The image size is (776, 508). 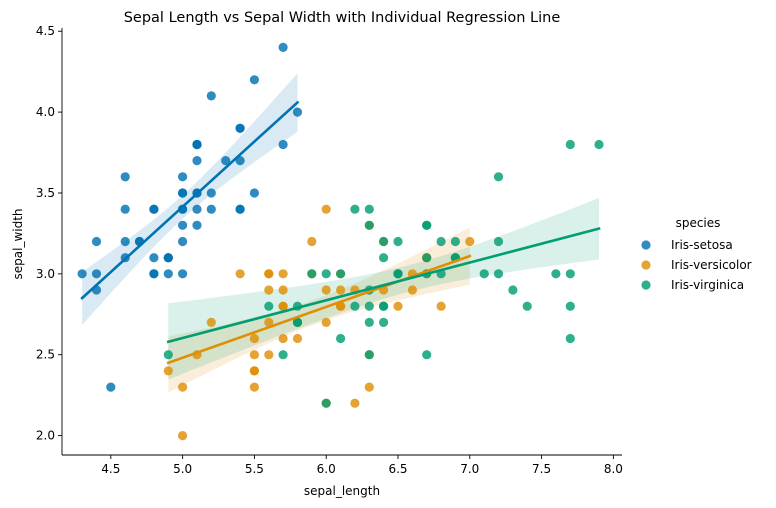 I want to click on y-tick-label: 4.0, so click(x=45, y=112).